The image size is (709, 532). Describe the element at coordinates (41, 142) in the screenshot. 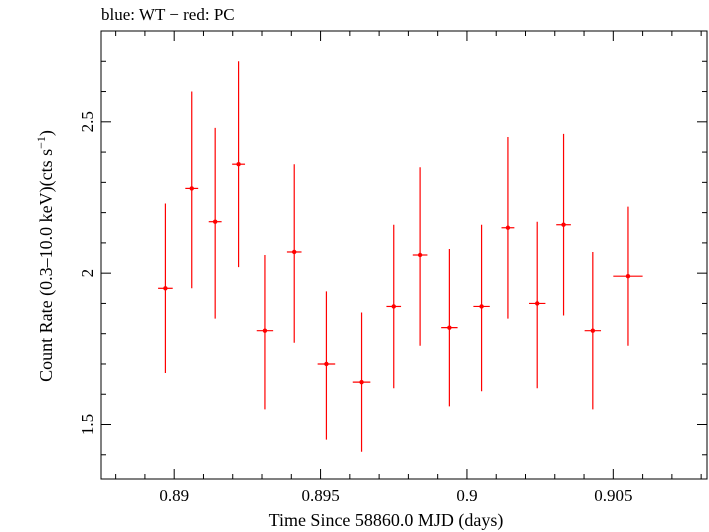

I see `y-axis-label-exponent: −1` at that location.